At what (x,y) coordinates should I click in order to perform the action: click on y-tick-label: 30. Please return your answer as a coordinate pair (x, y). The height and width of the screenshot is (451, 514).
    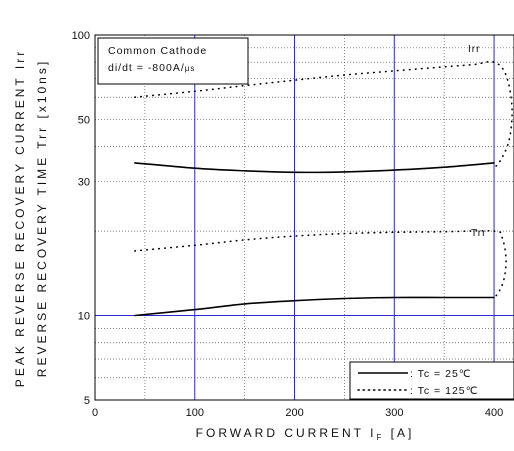
    Looking at the image, I should click on (84, 183).